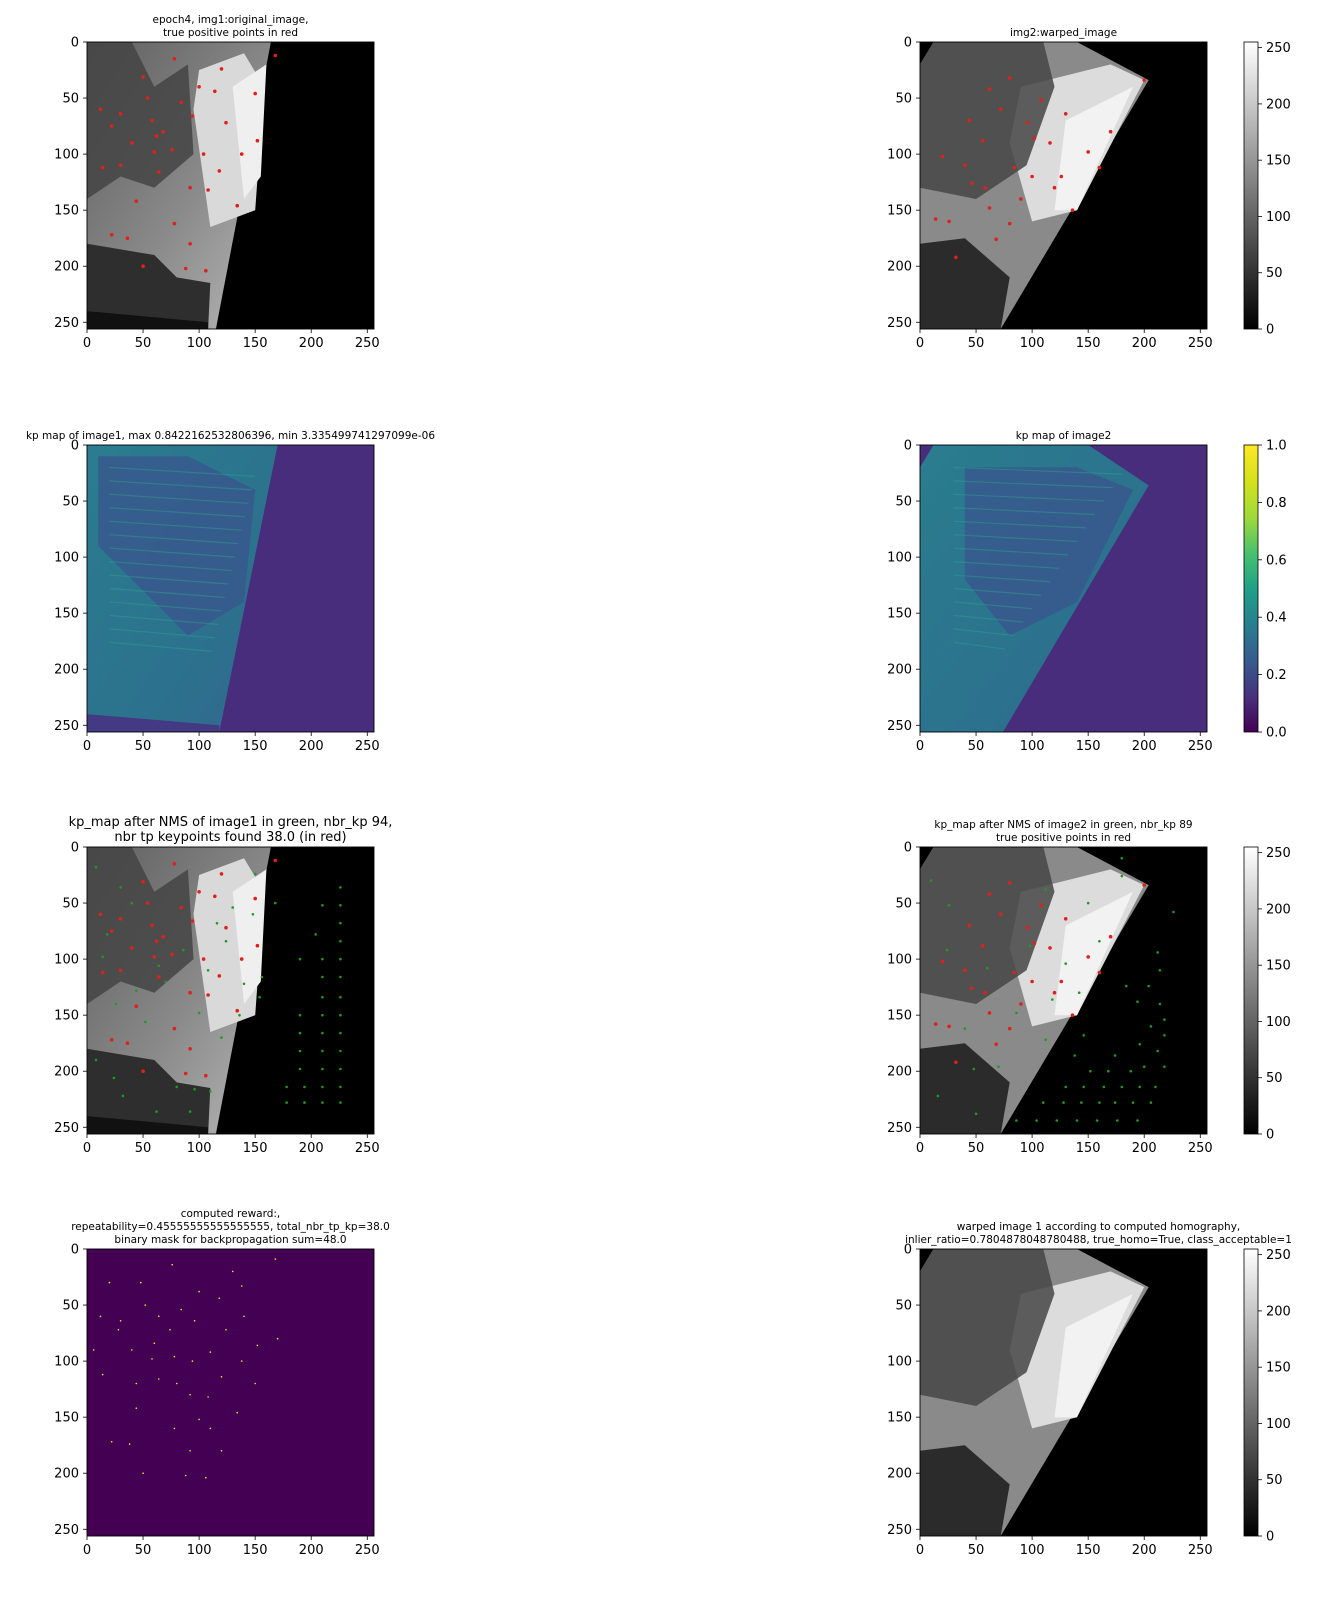 This screenshot has width=1344, height=1617. What do you see at coordinates (1064, 436) in the screenshot?
I see `chart-title: kp map of image2` at bounding box center [1064, 436].